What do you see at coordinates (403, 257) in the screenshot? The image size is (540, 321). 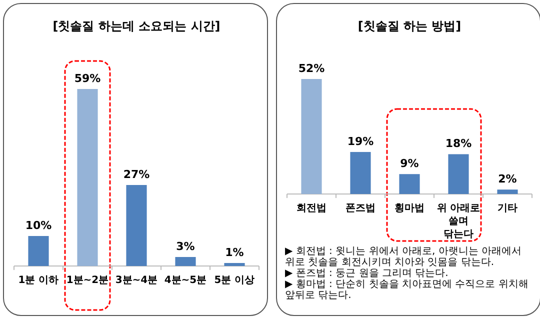 I see `text: ▶ 회전법 : 윗니는 위에서 아래로, 아랫니는 아래에서 위로 칫솔을 회전시키며 치아와 잇몸을 닦는다.` at bounding box center [403, 257].